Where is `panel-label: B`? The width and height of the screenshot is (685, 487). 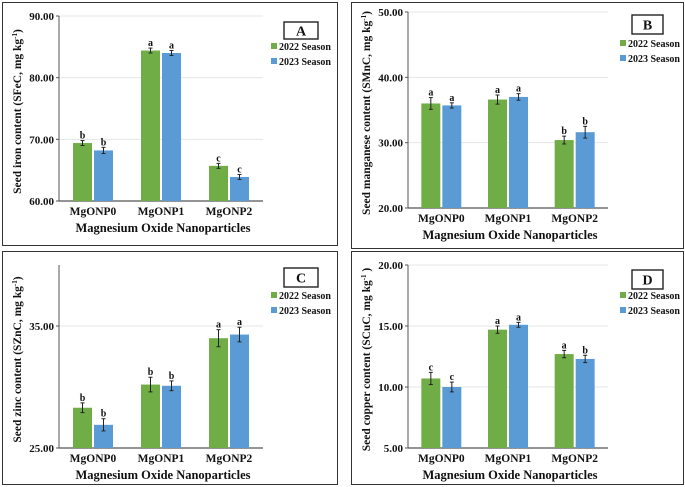
panel-label: B is located at coordinates (647, 26).